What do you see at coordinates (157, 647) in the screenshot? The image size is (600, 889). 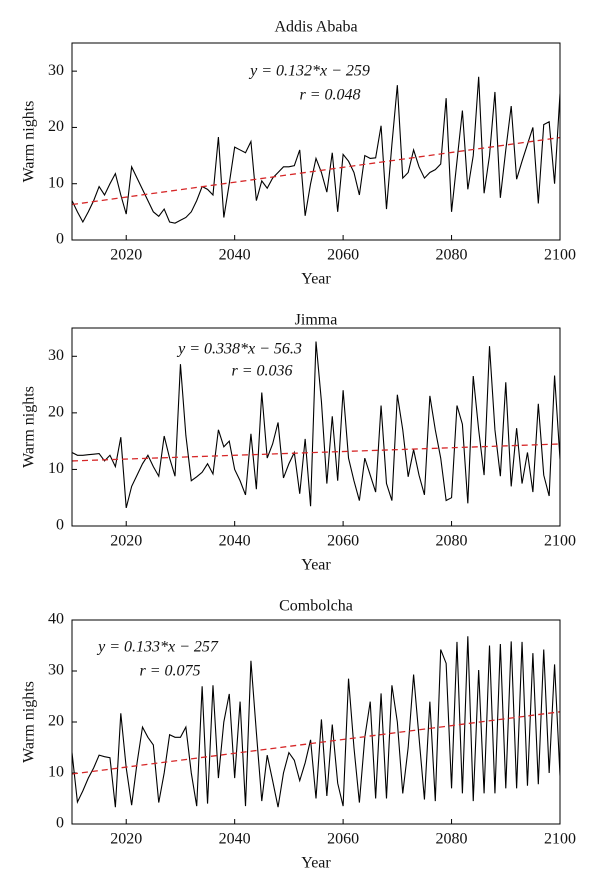 I see `annotation: y = 0.133*x − 257` at bounding box center [157, 647].